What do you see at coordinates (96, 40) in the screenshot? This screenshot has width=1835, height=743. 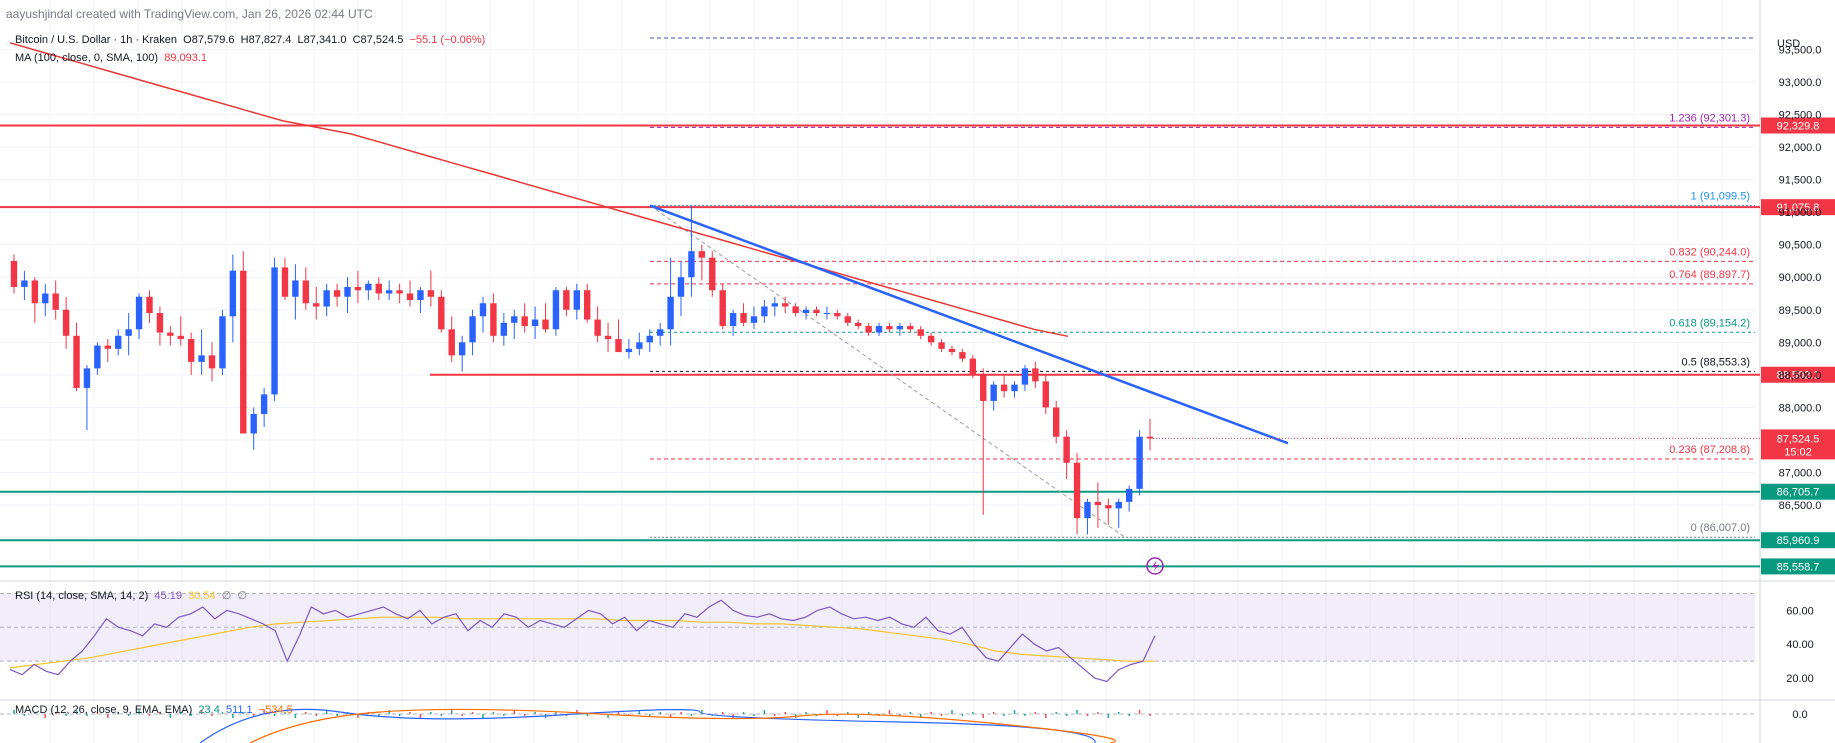 I see `symbol-title: Bitcoin / U.S. Dollar · 1h · Kraken` at bounding box center [96, 40].